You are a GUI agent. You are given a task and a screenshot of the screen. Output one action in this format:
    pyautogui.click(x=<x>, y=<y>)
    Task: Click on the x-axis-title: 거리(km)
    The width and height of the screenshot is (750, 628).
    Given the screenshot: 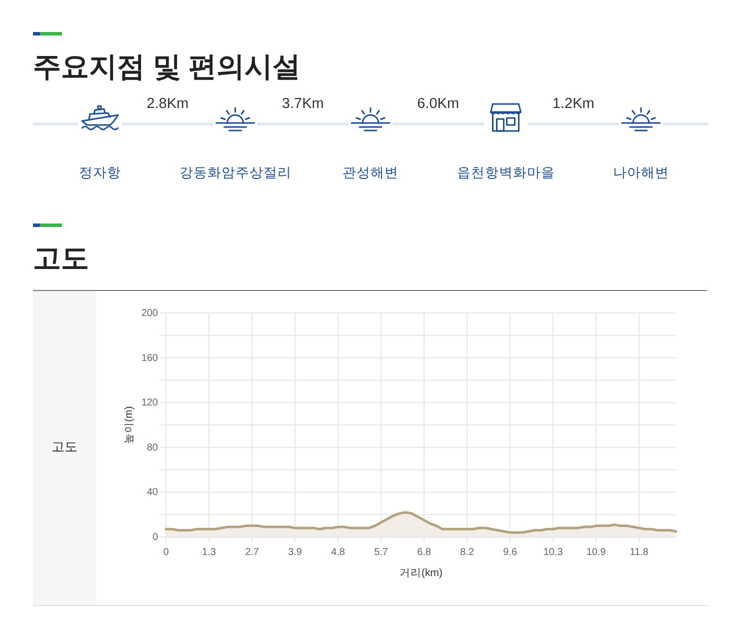 What is the action you would take?
    pyautogui.click(x=421, y=573)
    